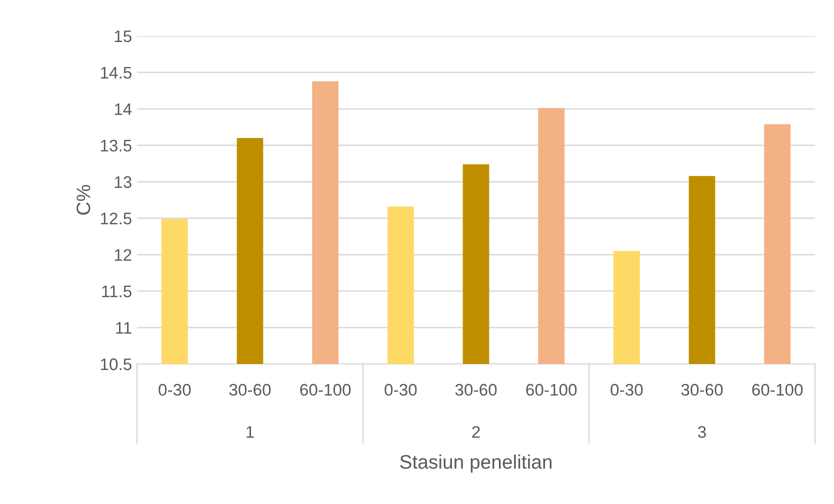 This screenshot has height=504, width=834. Describe the element at coordinates (116, 146) in the screenshot. I see `y-tick-label: 13.5` at that location.